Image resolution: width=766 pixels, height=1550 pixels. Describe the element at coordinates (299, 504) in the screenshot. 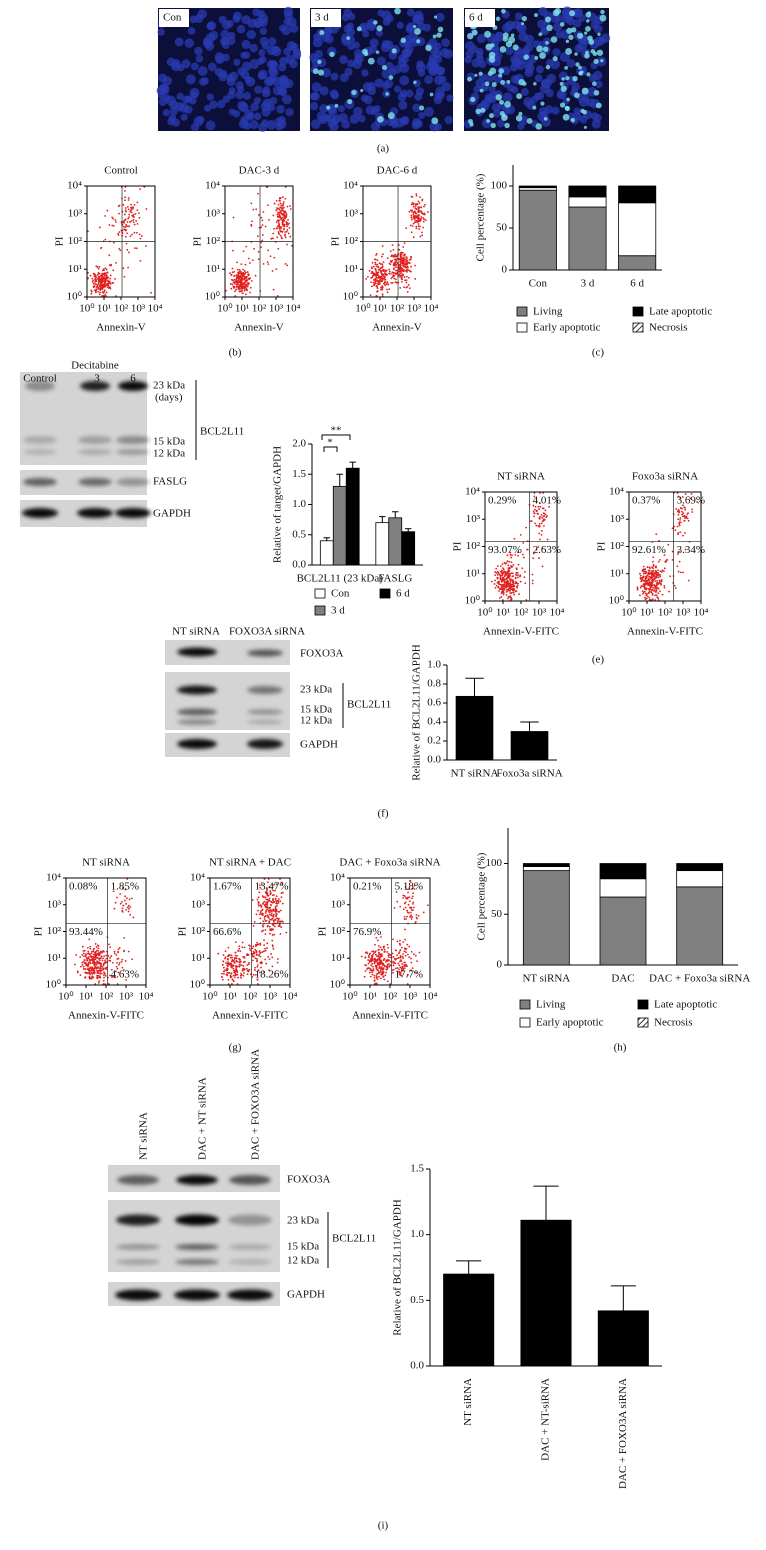

I see `y-tick-label: 1.0` at that location.